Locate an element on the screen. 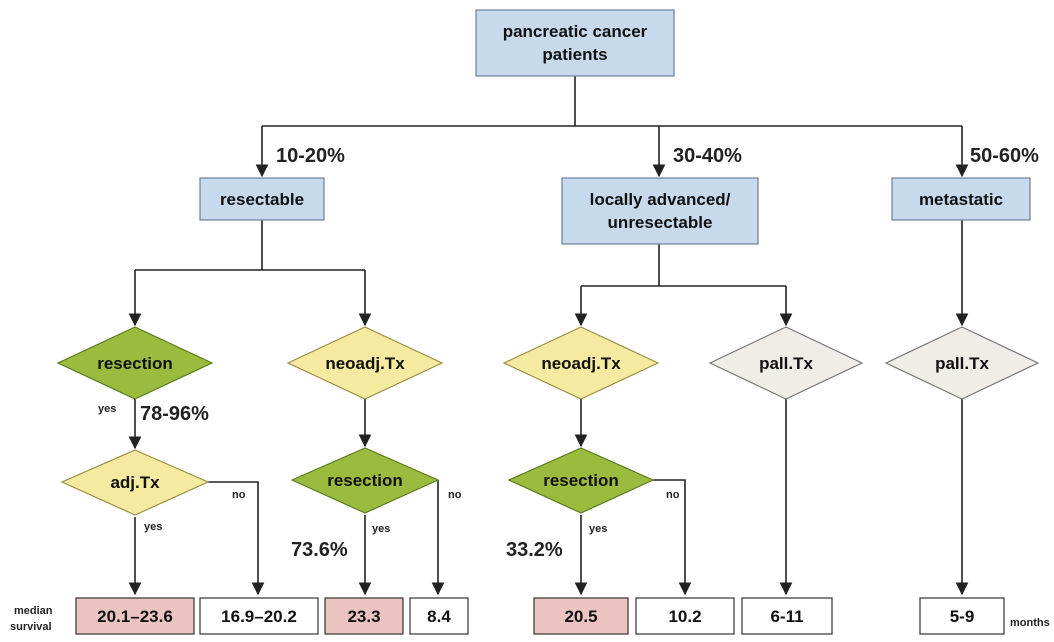 The image size is (1054, 642). diamond-la-pall: pall.Tx is located at coordinates (786, 363).